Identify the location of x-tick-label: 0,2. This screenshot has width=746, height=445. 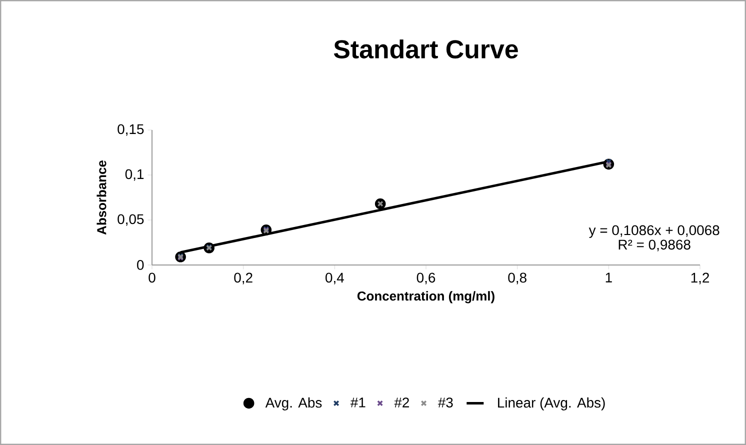
(243, 278).